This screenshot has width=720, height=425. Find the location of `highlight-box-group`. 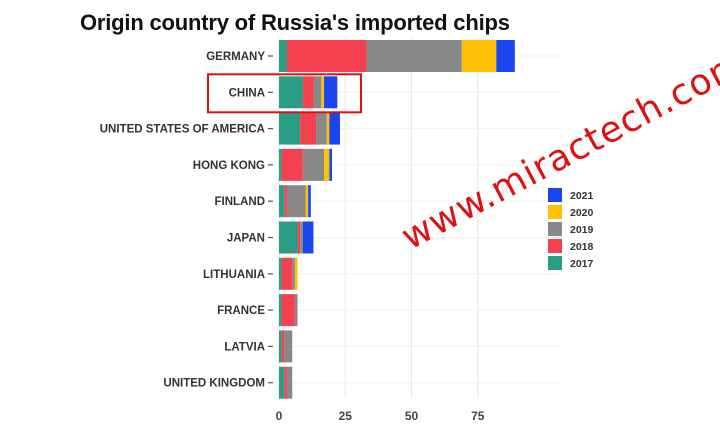

highlight-box-group is located at coordinates (284, 93).